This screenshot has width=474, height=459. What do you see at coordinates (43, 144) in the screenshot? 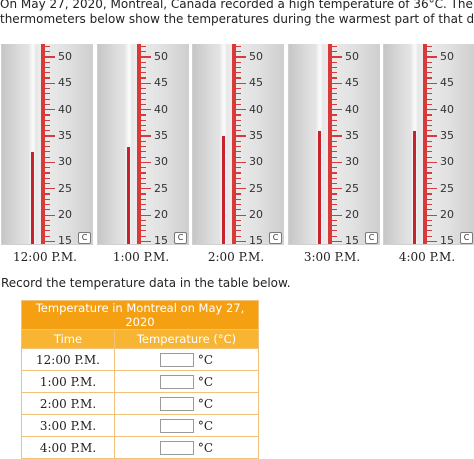
I see `scale-bar` at bounding box center [43, 144].